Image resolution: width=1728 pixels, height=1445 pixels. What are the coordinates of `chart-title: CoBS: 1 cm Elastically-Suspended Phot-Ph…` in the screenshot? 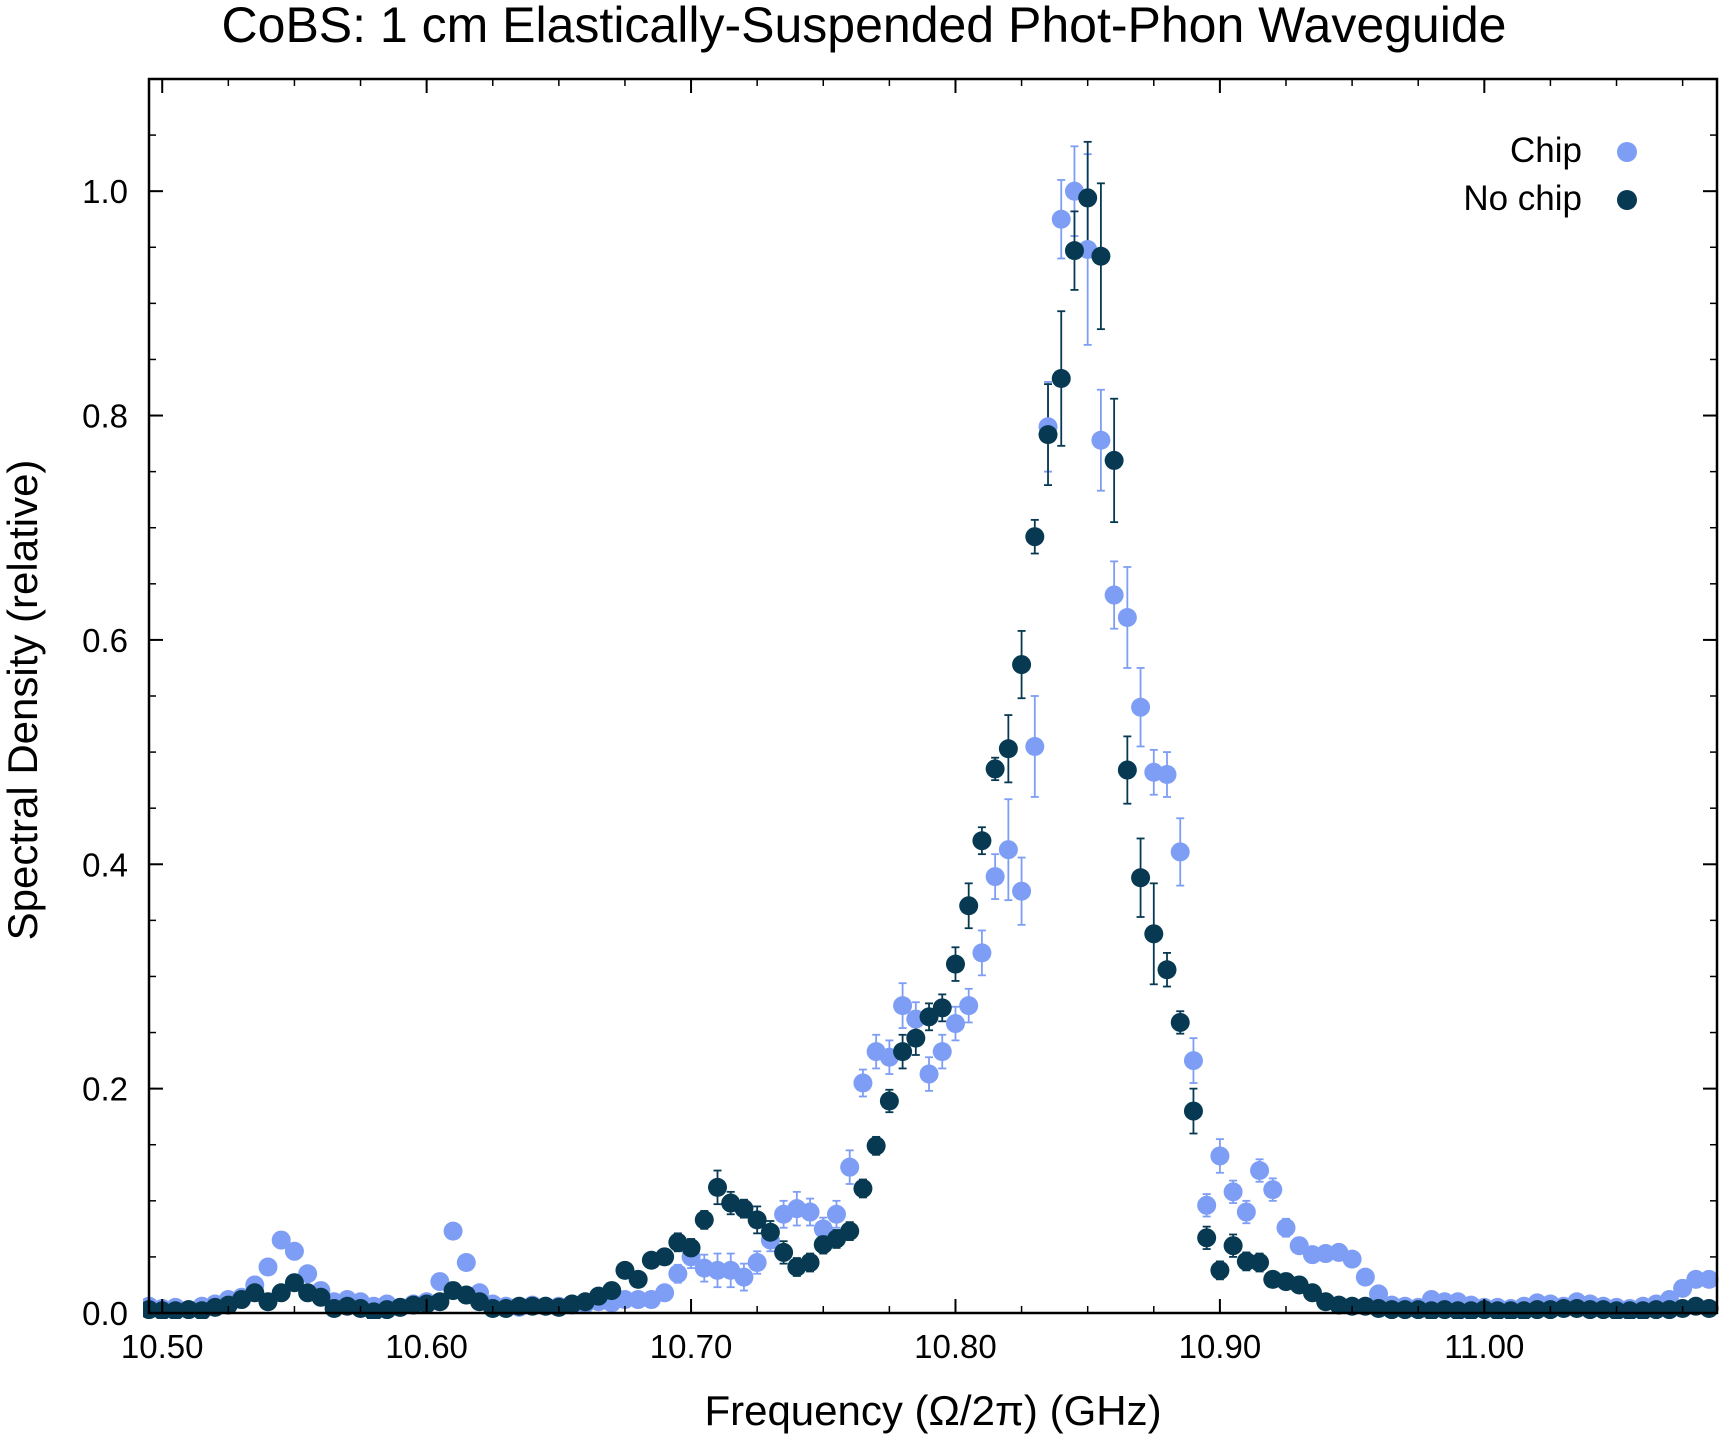 It's located at (864, 26).